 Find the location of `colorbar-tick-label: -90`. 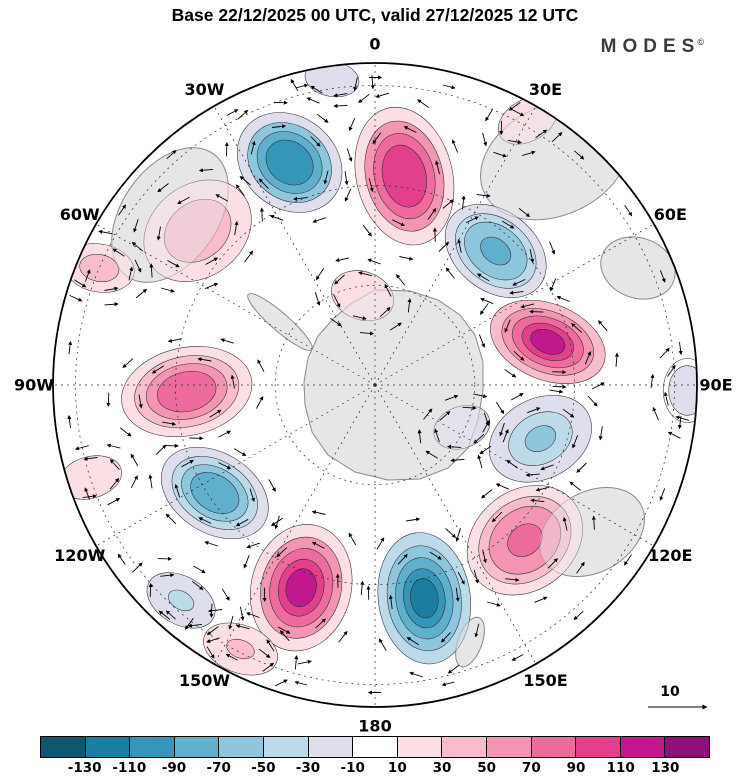

colorbar-tick-label: -90 is located at coordinates (174, 768).